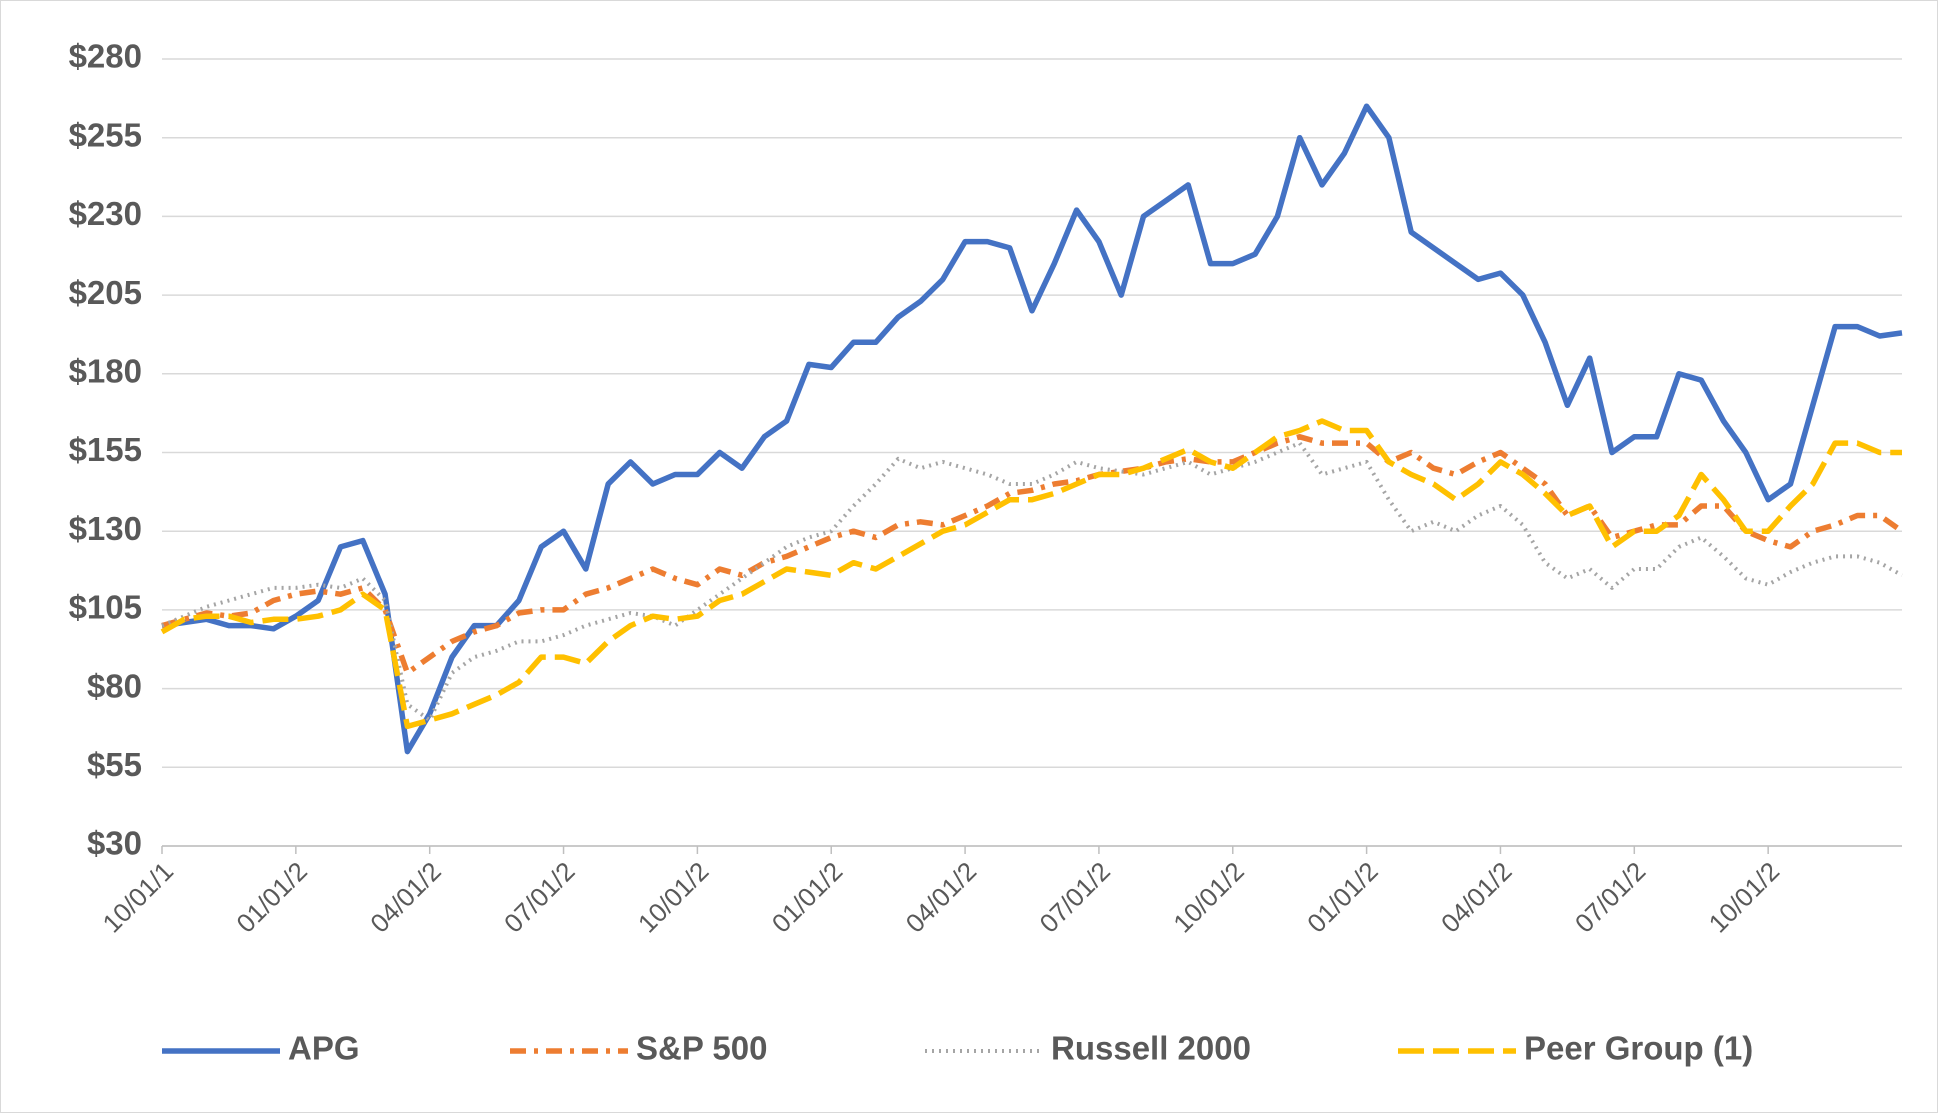 This screenshot has height=1113, width=1938. Describe the element at coordinates (324, 1048) in the screenshot. I see `legend-label: APG` at that location.